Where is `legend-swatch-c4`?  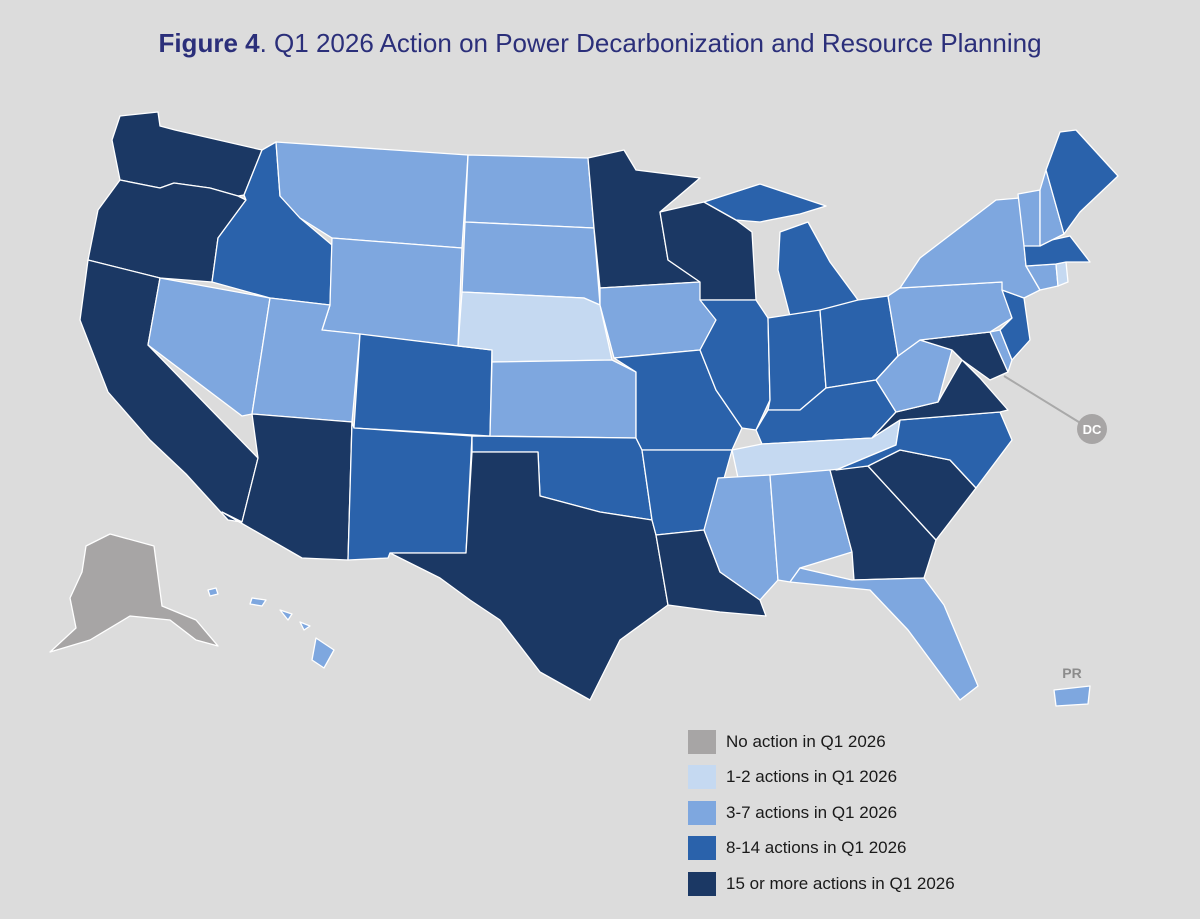 legend-swatch-c4 is located at coordinates (702, 883).